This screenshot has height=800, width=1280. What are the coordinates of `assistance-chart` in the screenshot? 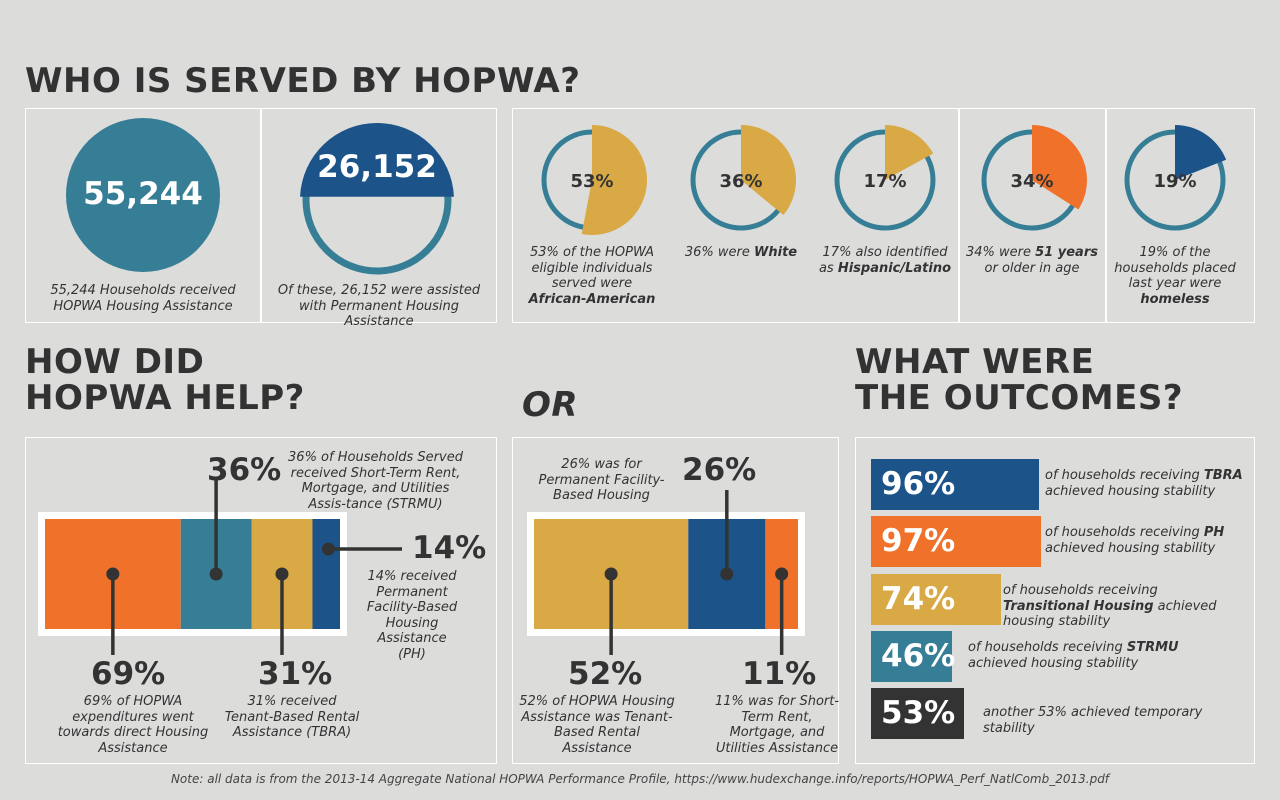 It's located at (666, 572).